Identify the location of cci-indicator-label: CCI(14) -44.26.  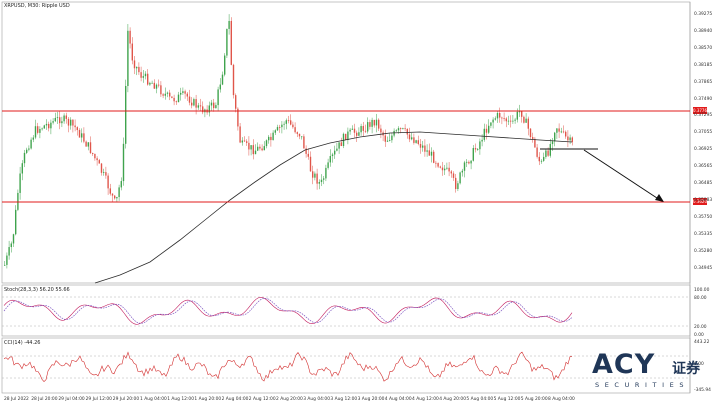
(22, 343).